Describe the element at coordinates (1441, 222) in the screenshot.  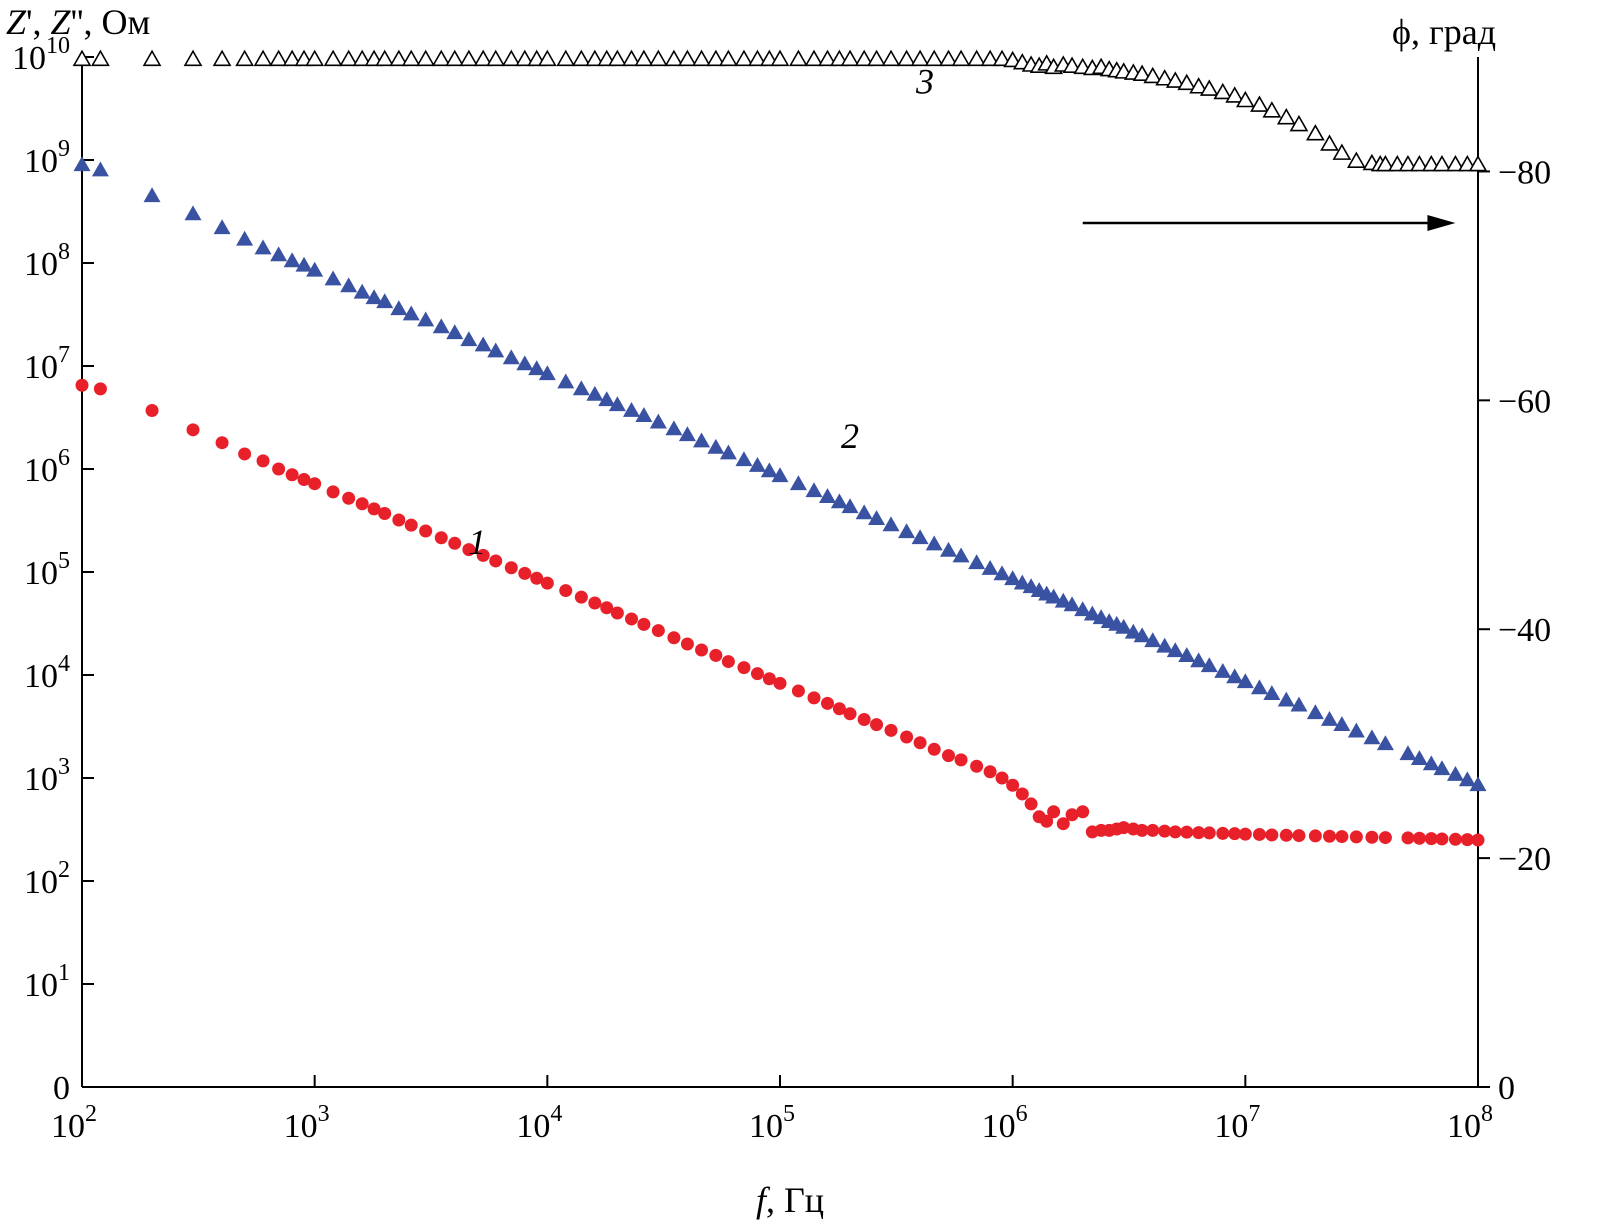
I see `arrow-head` at that location.